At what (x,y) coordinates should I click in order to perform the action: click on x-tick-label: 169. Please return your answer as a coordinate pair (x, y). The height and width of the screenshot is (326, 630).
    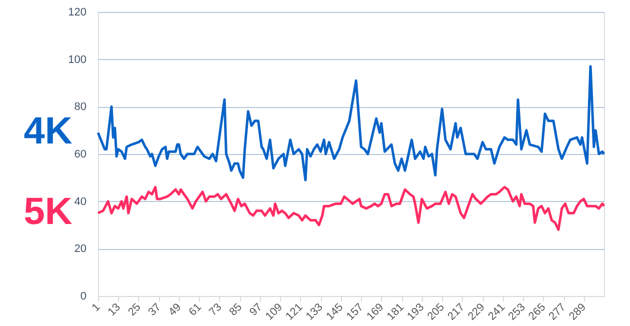
    Looking at the image, I should click on (375, 312).